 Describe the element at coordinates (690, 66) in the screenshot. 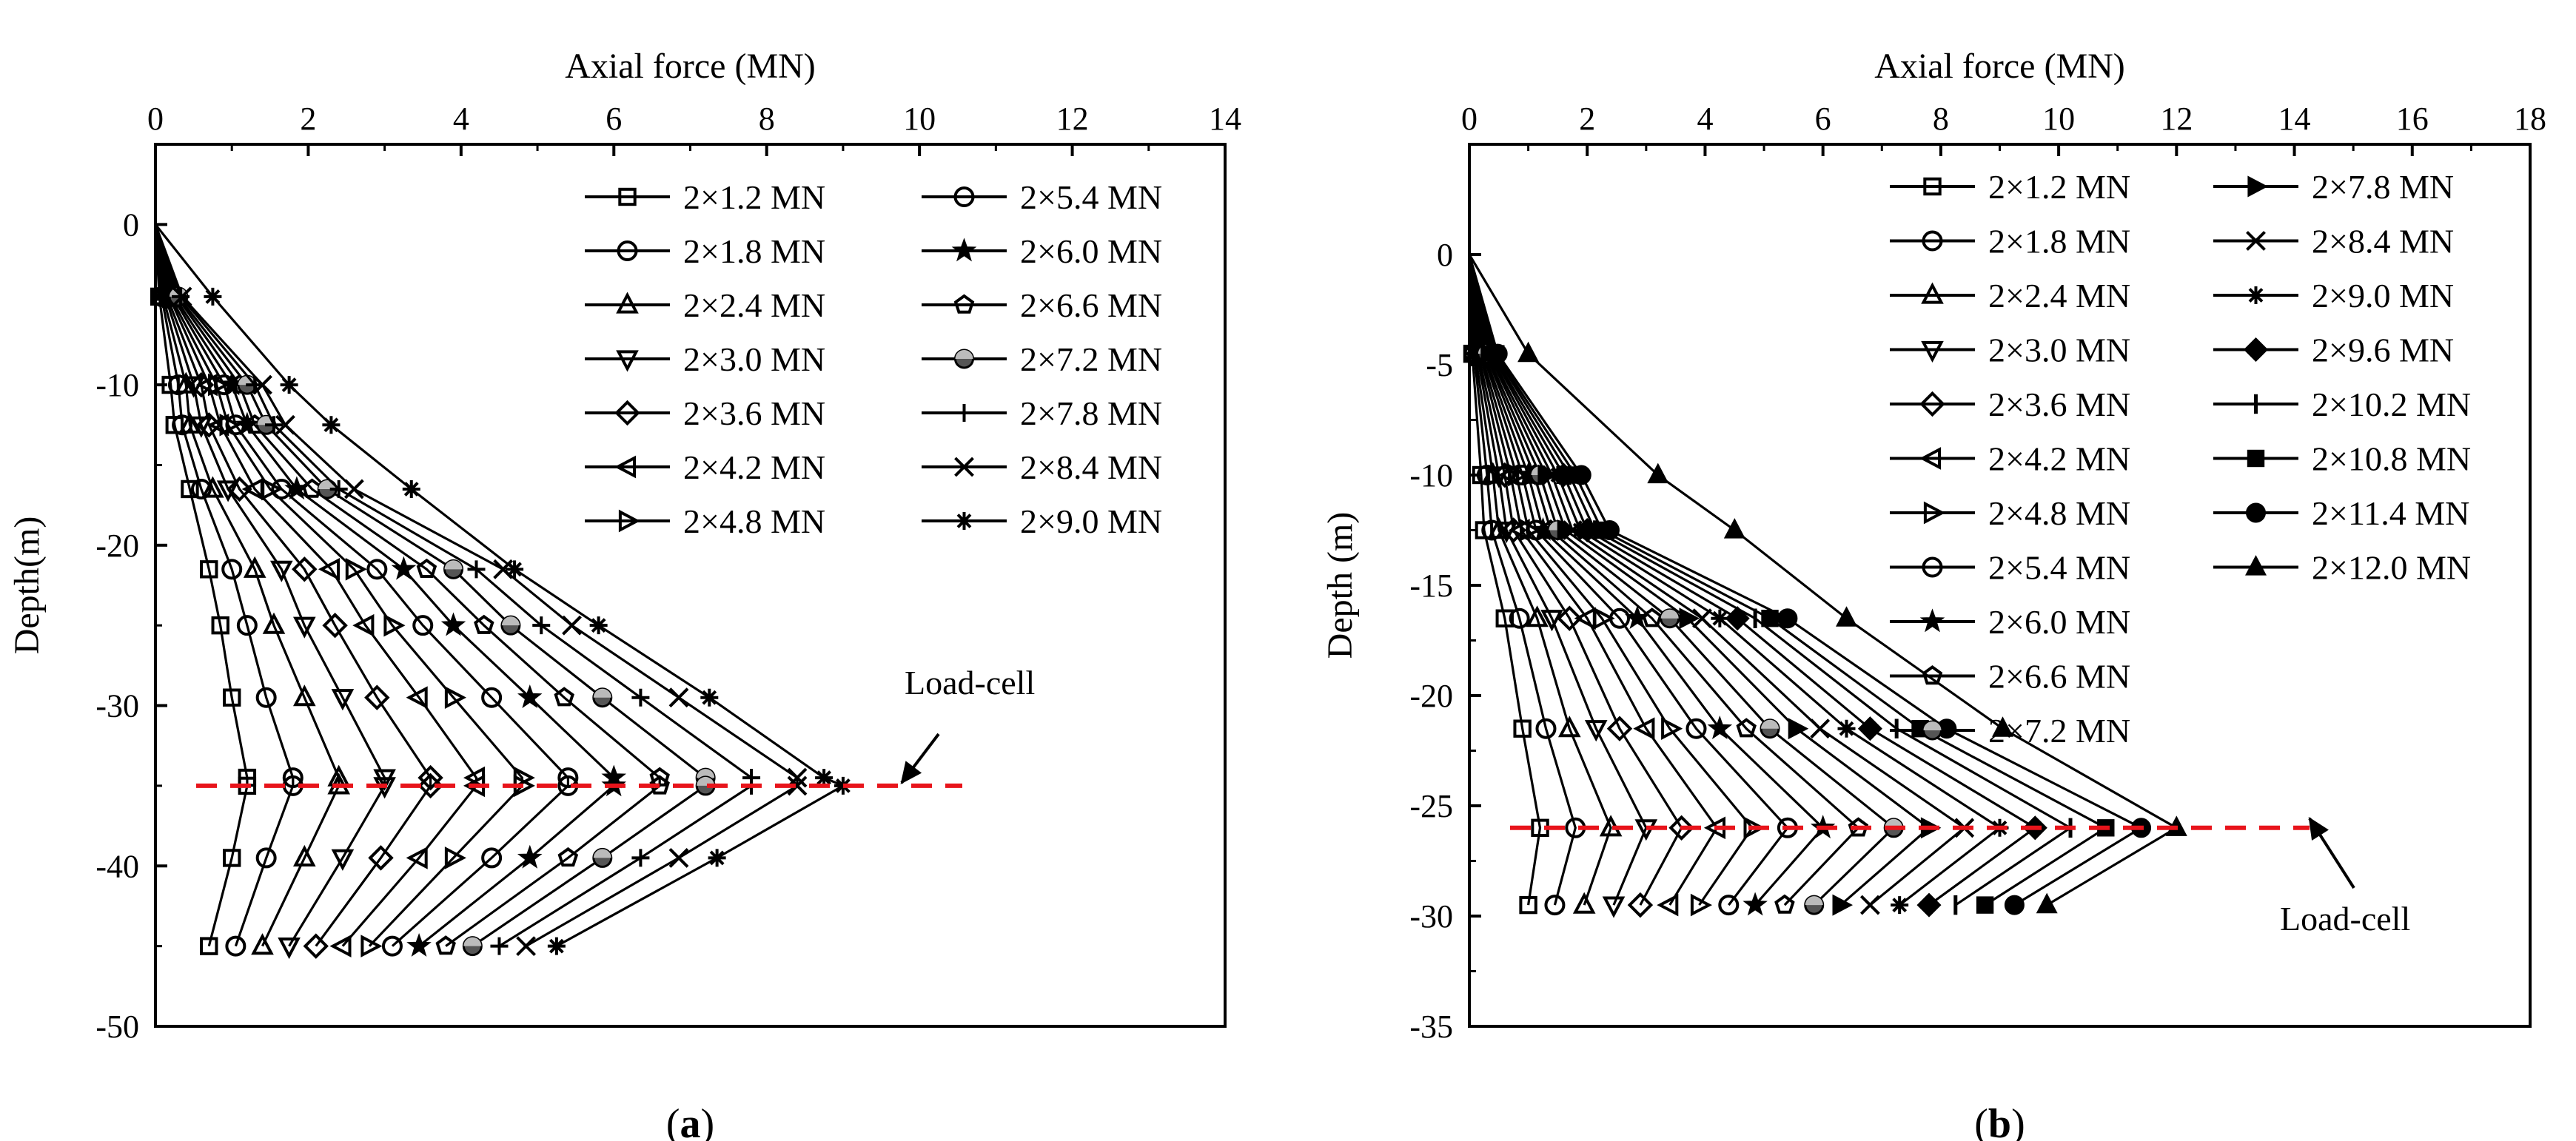

I see `x-axis-title: Axial force (MN)` at that location.